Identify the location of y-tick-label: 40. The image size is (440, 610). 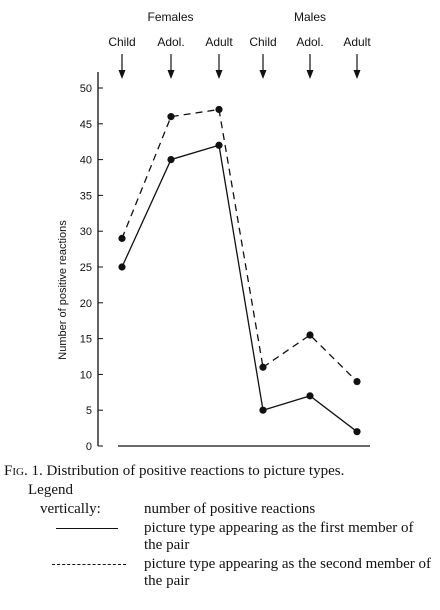
(86, 161).